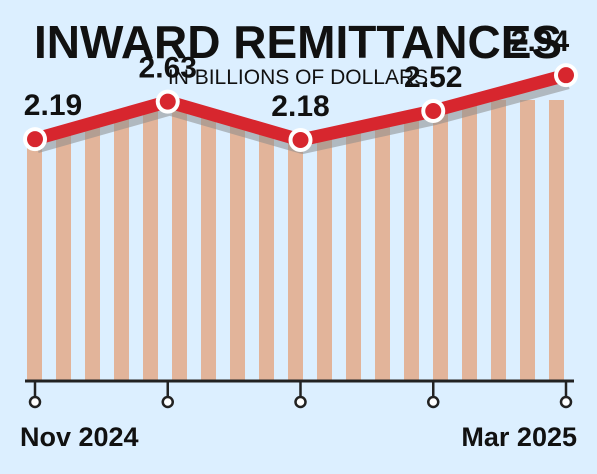  Describe the element at coordinates (299, 394) in the screenshot. I see `x-axis` at that location.